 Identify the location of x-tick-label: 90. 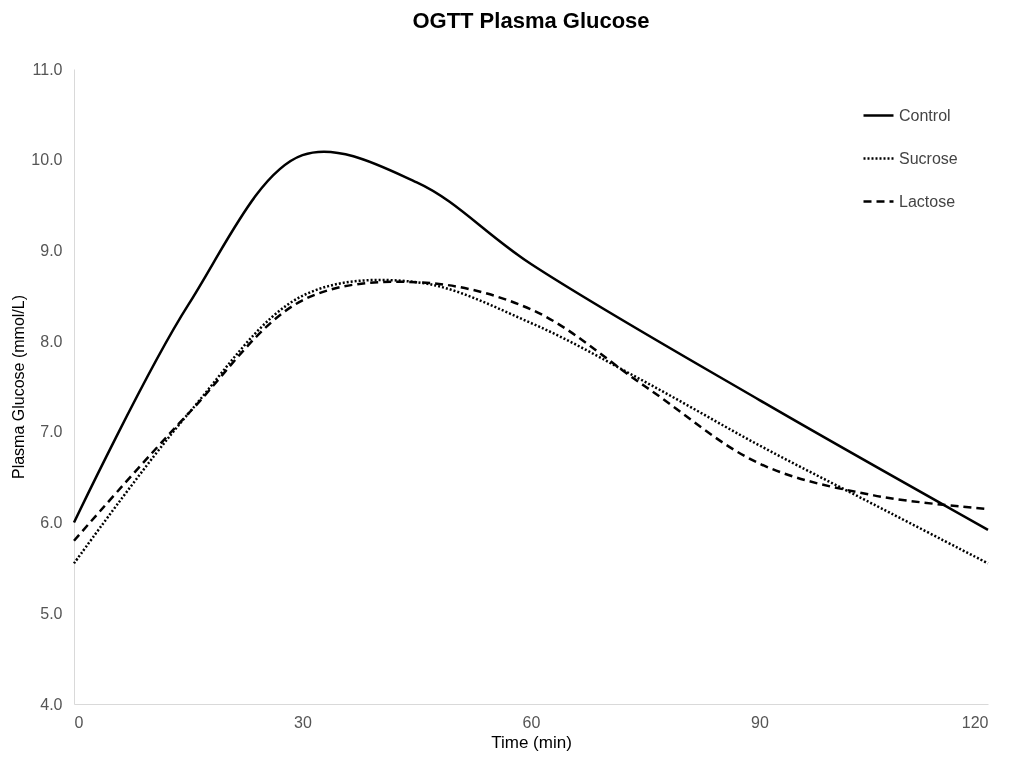
(760, 722).